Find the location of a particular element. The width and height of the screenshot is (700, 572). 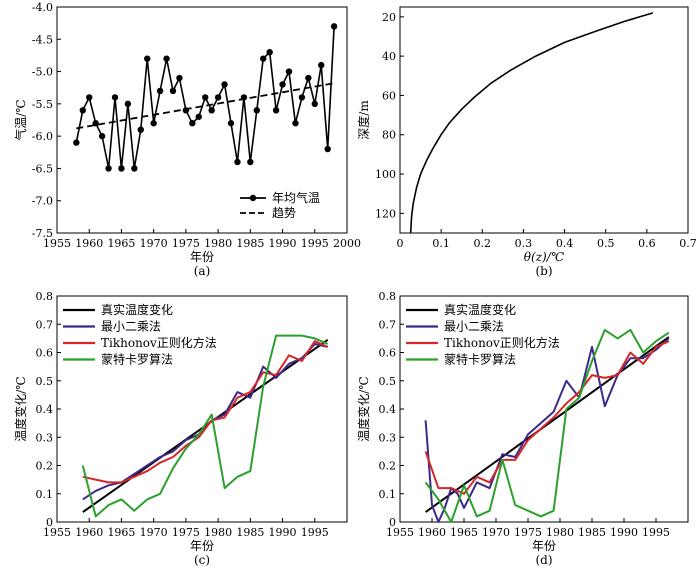

x-tick-label: 1960 is located at coordinates (89, 243).